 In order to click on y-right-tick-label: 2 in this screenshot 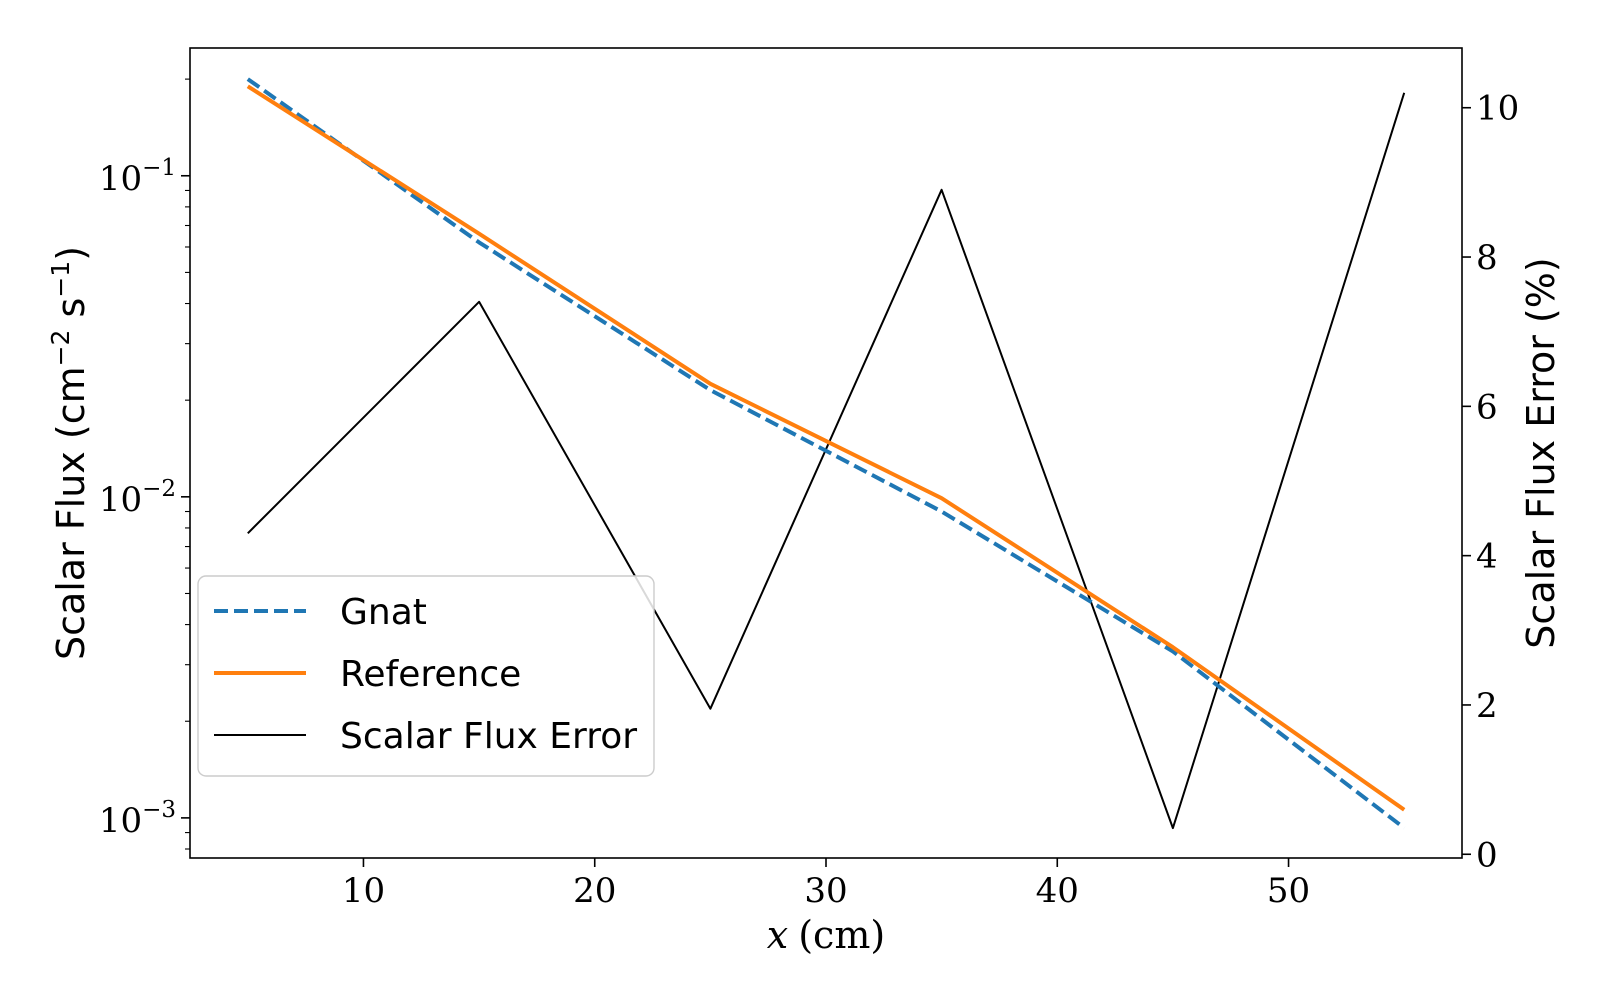, I will do `click(1487, 706)`.